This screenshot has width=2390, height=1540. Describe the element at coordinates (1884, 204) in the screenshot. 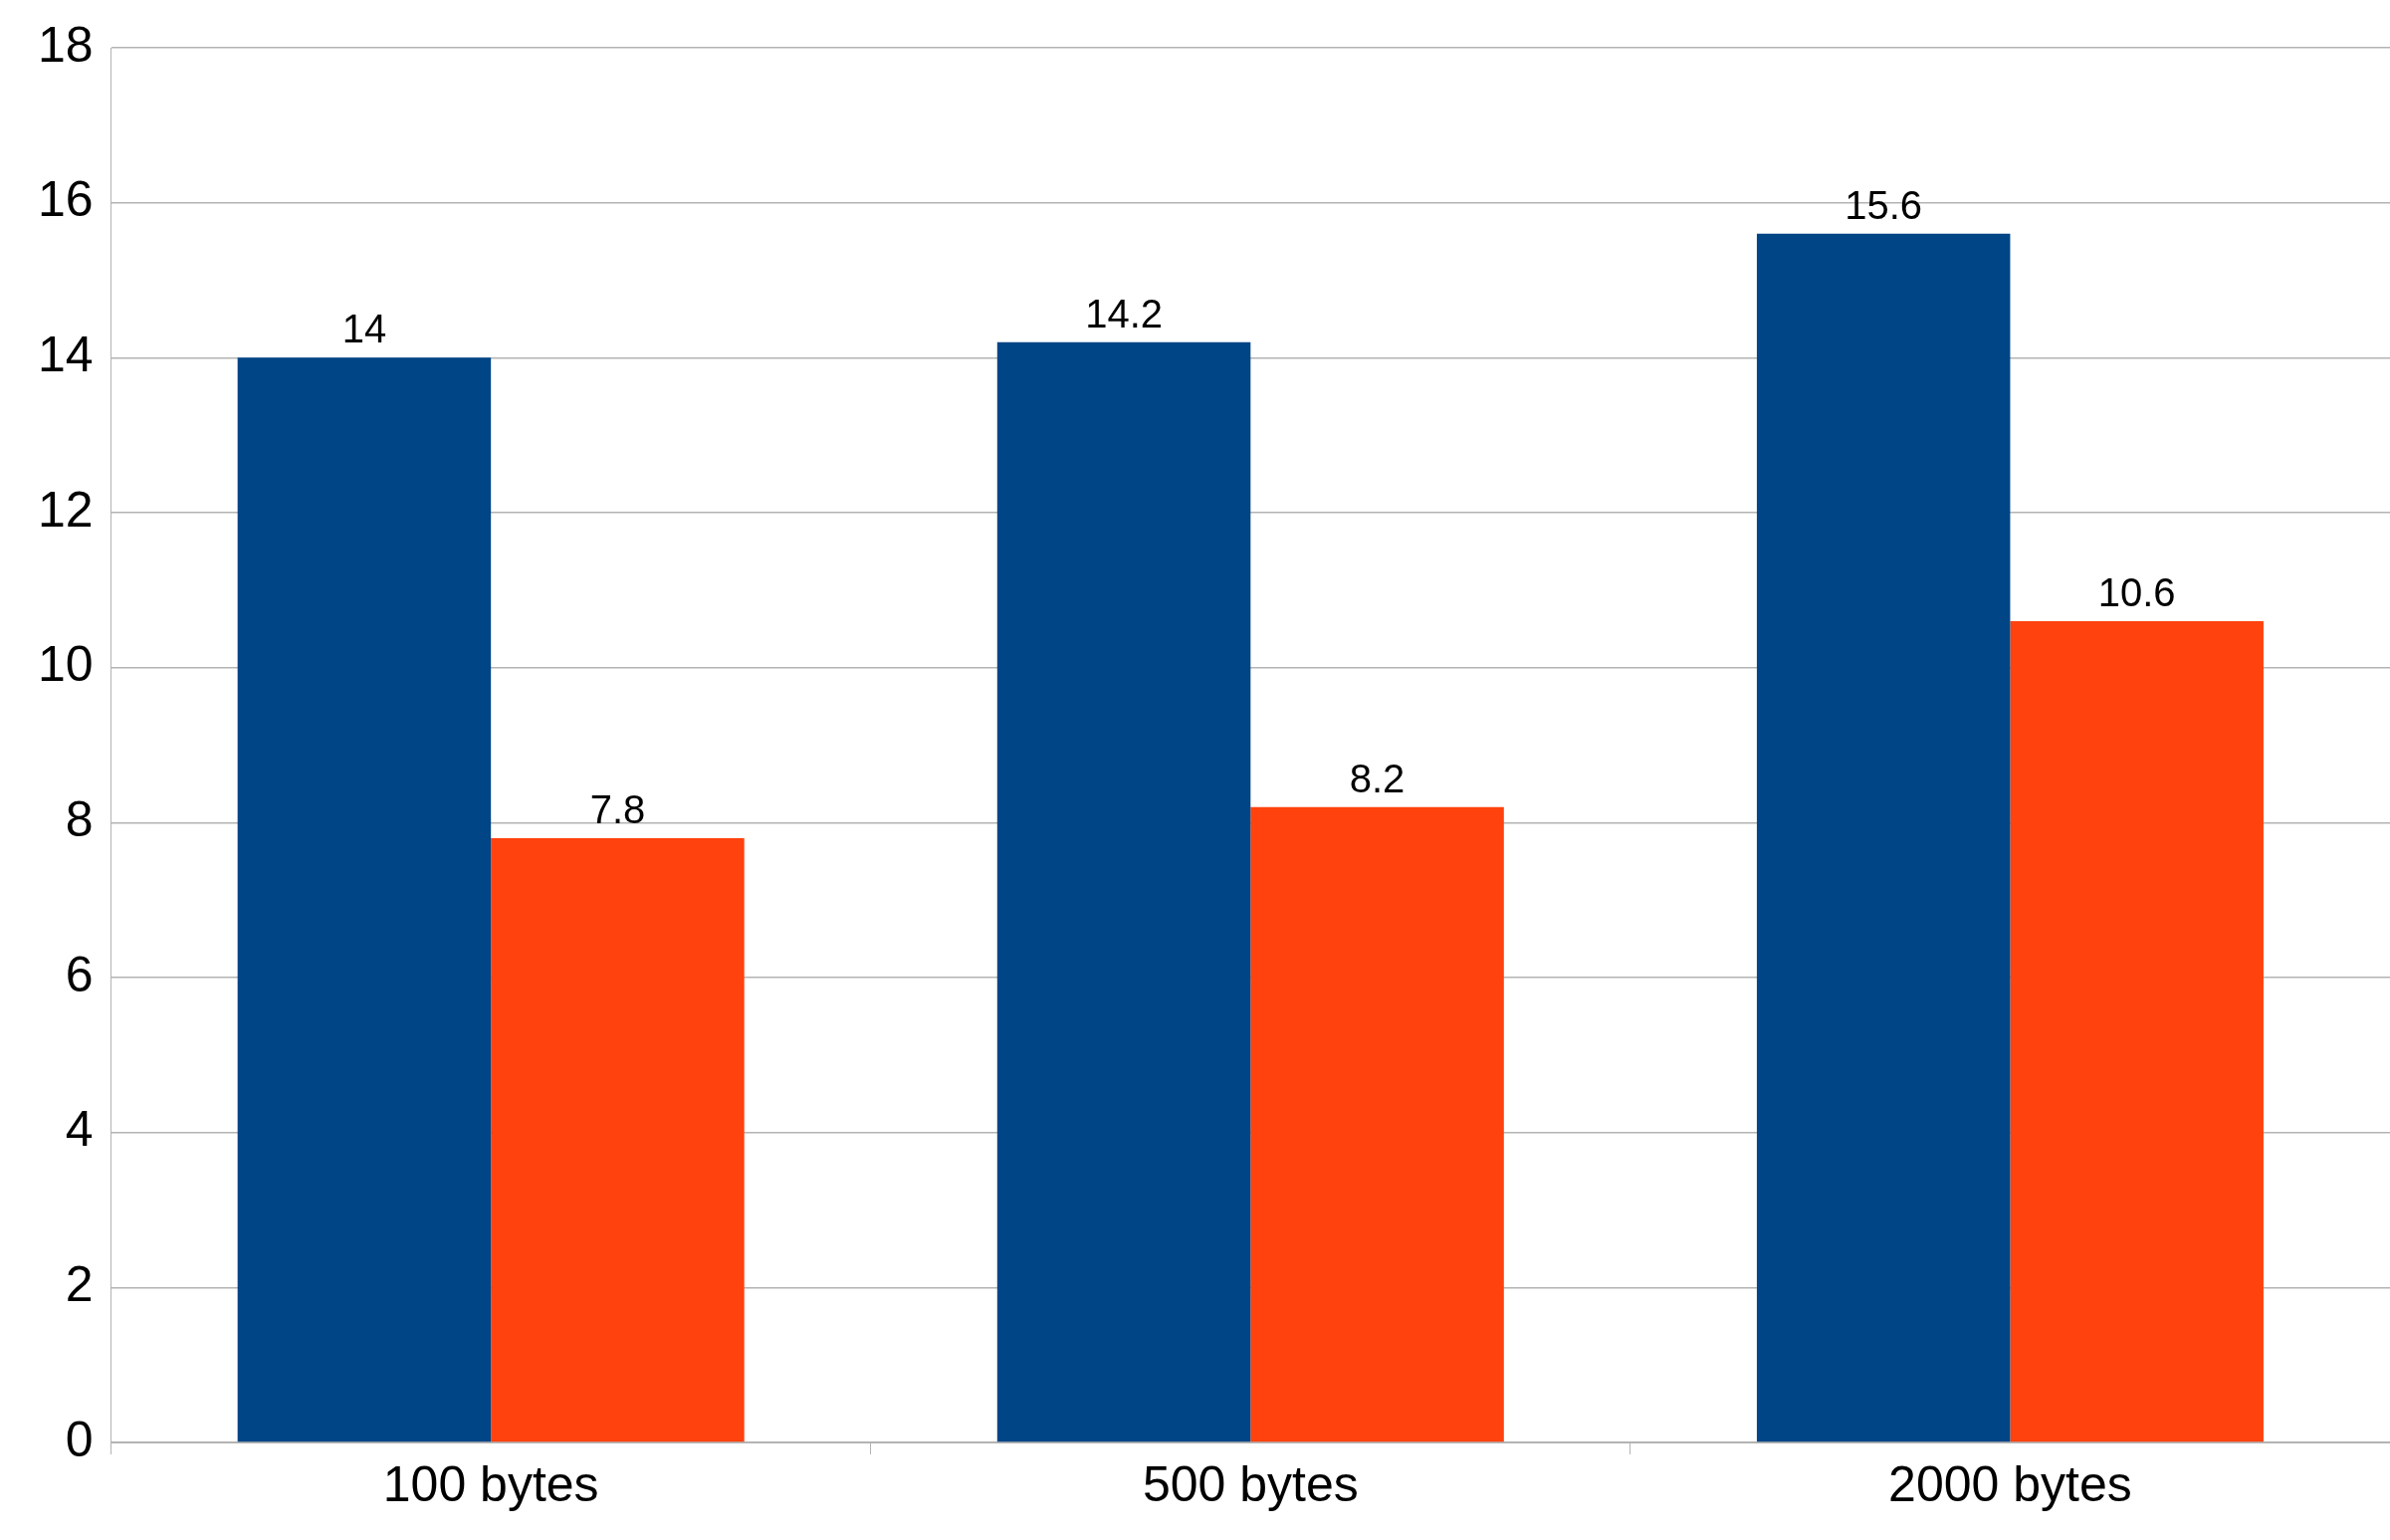

I see `data-label: 15.6` at that location.